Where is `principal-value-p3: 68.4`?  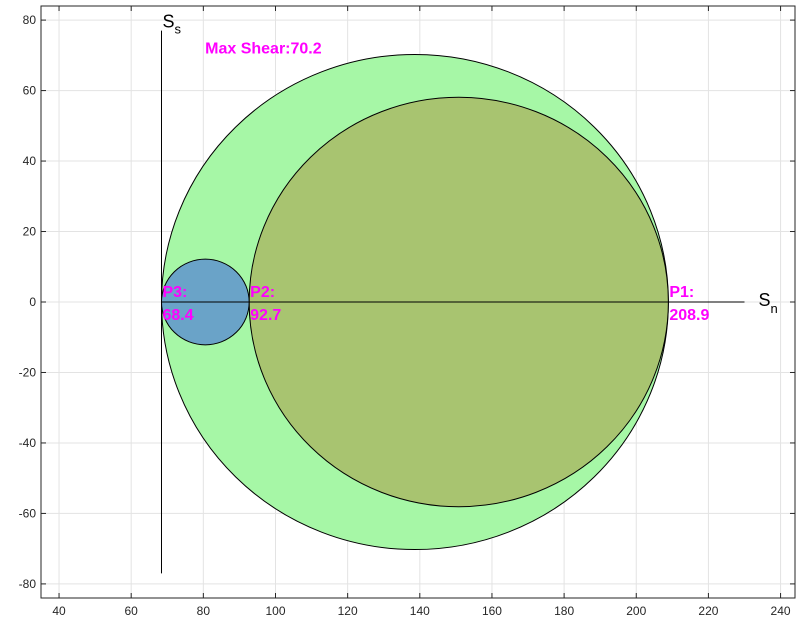 principal-value-p3: 68.4 is located at coordinates (177, 315).